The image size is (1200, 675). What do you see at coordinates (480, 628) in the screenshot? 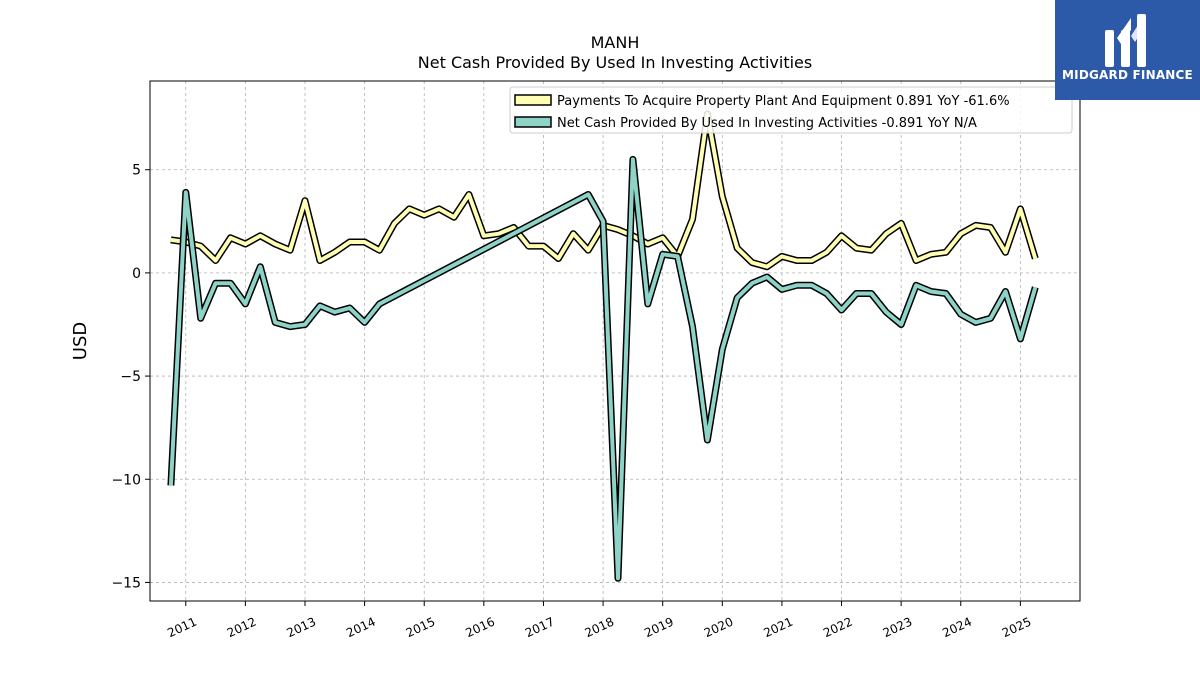
I see `x-tick-label: 2016` at bounding box center [480, 628].